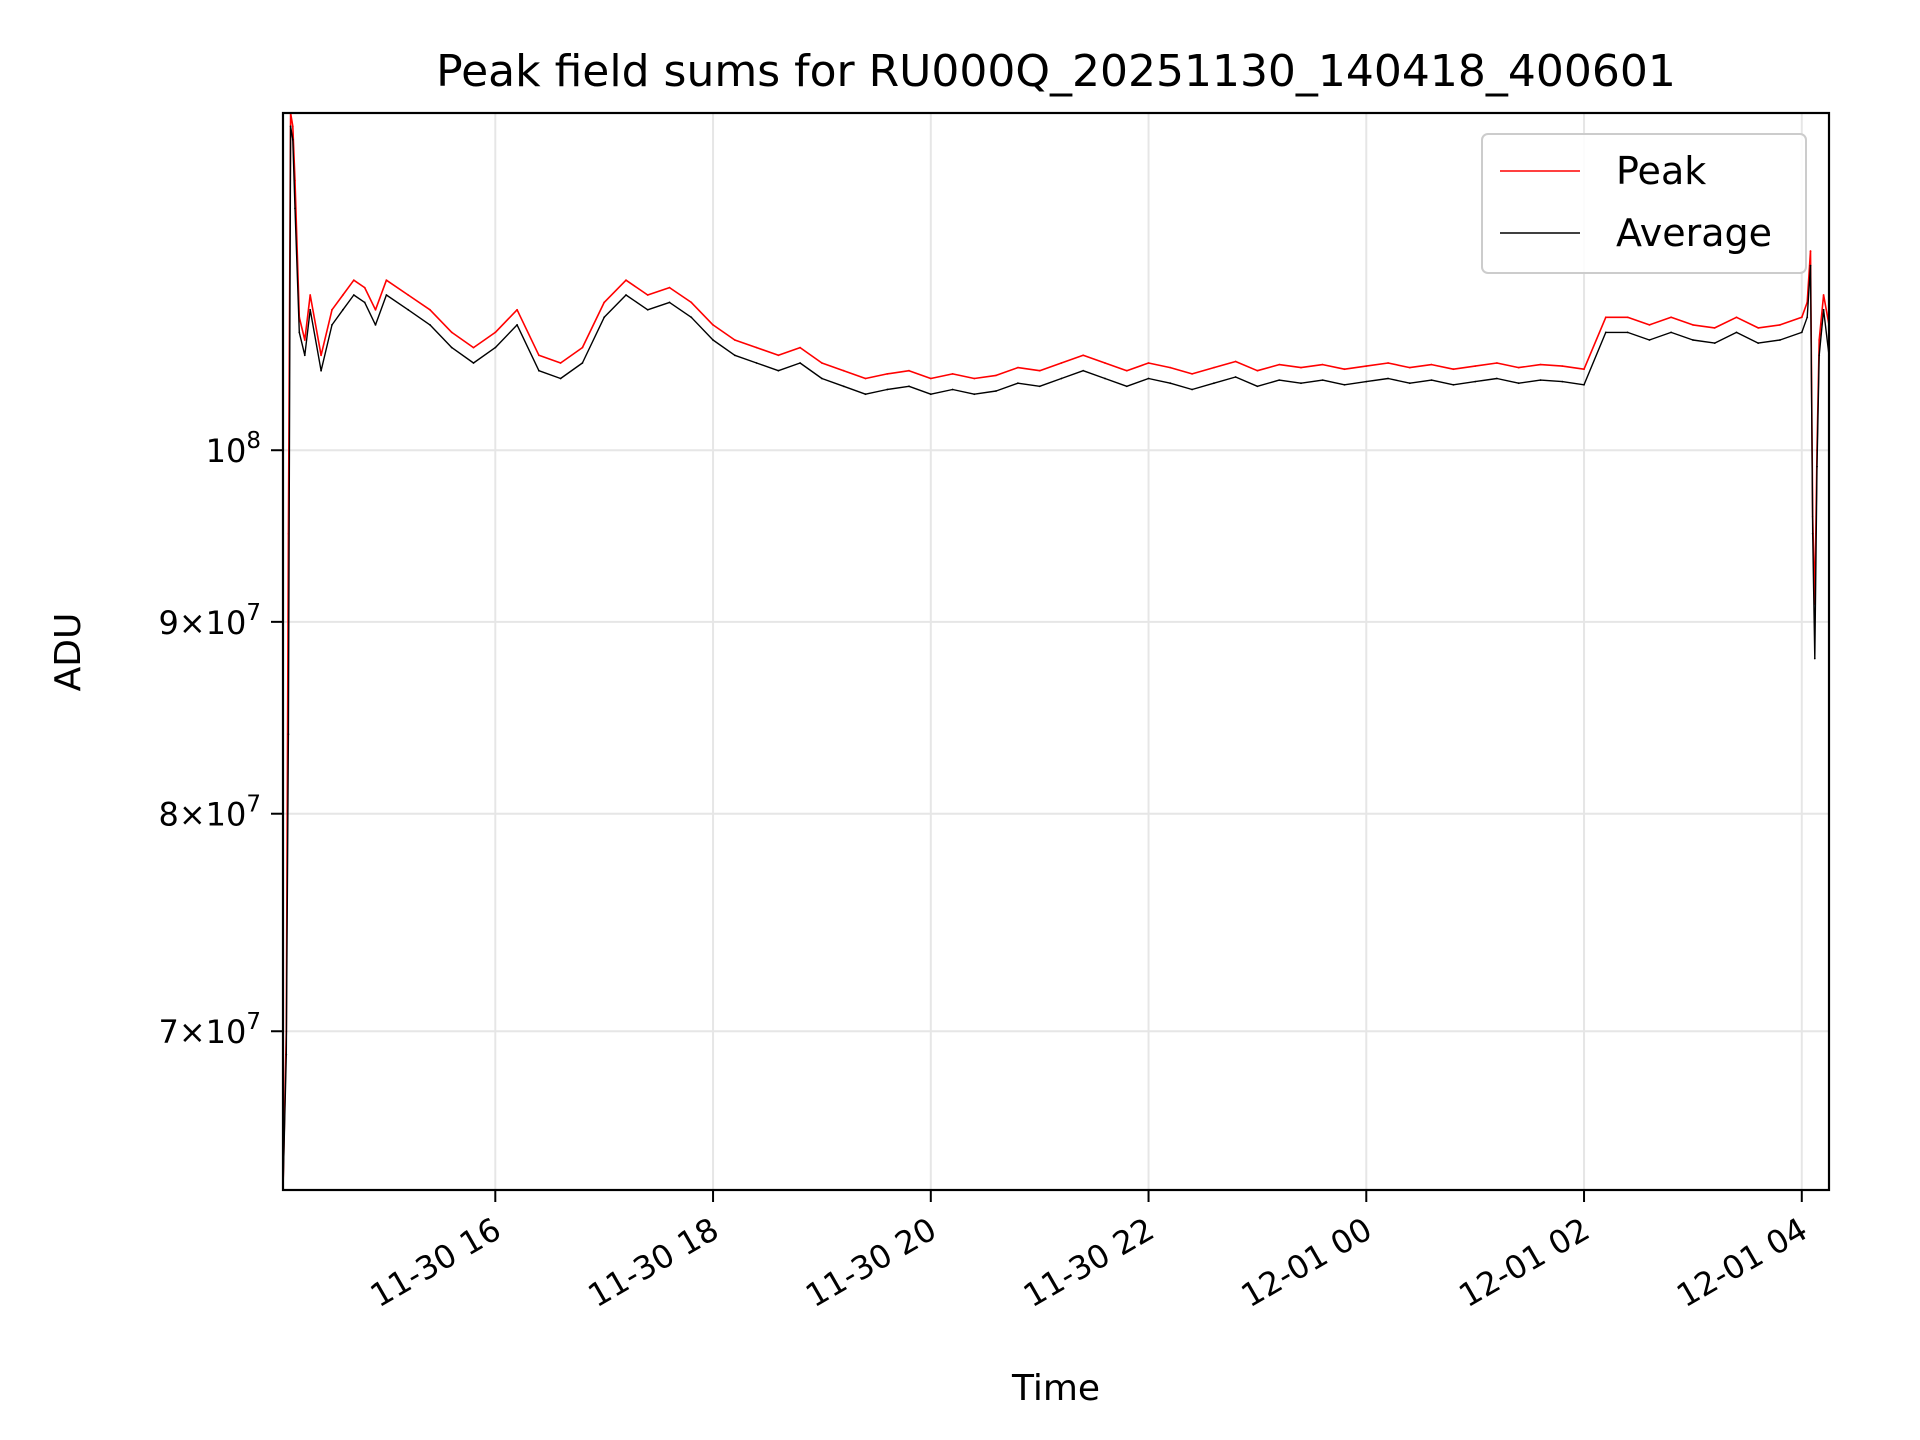 This screenshot has height=1440, width=1920. What do you see at coordinates (233, 449) in the screenshot?
I see `y-tick-label: 108` at bounding box center [233, 449].